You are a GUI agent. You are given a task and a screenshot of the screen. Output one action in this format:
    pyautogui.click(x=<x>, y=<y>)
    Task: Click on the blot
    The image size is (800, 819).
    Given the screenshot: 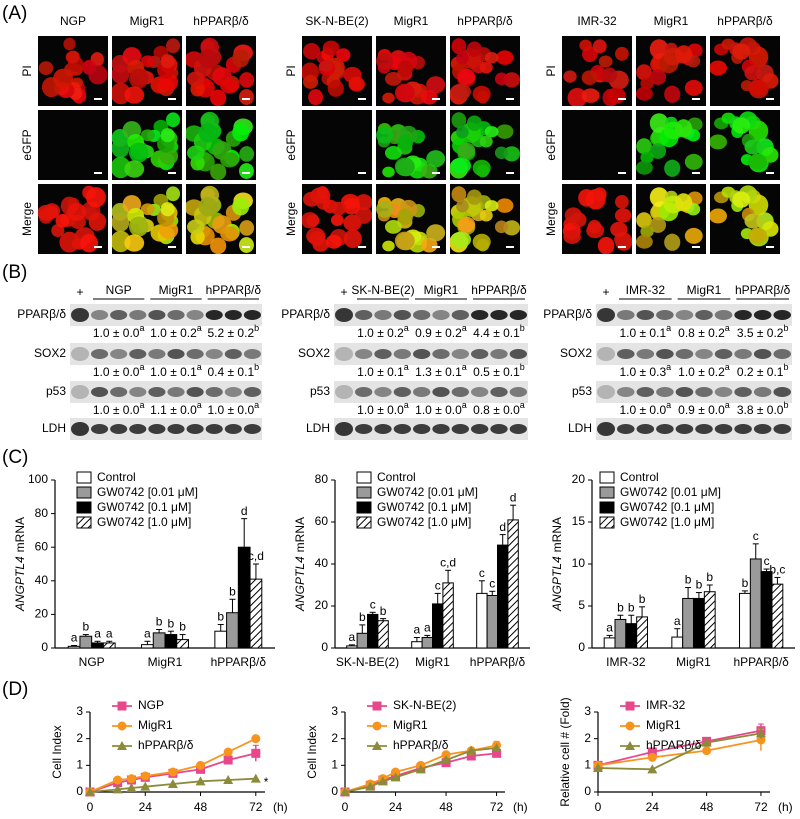 What is the action you would take?
    pyautogui.click(x=431, y=315)
    